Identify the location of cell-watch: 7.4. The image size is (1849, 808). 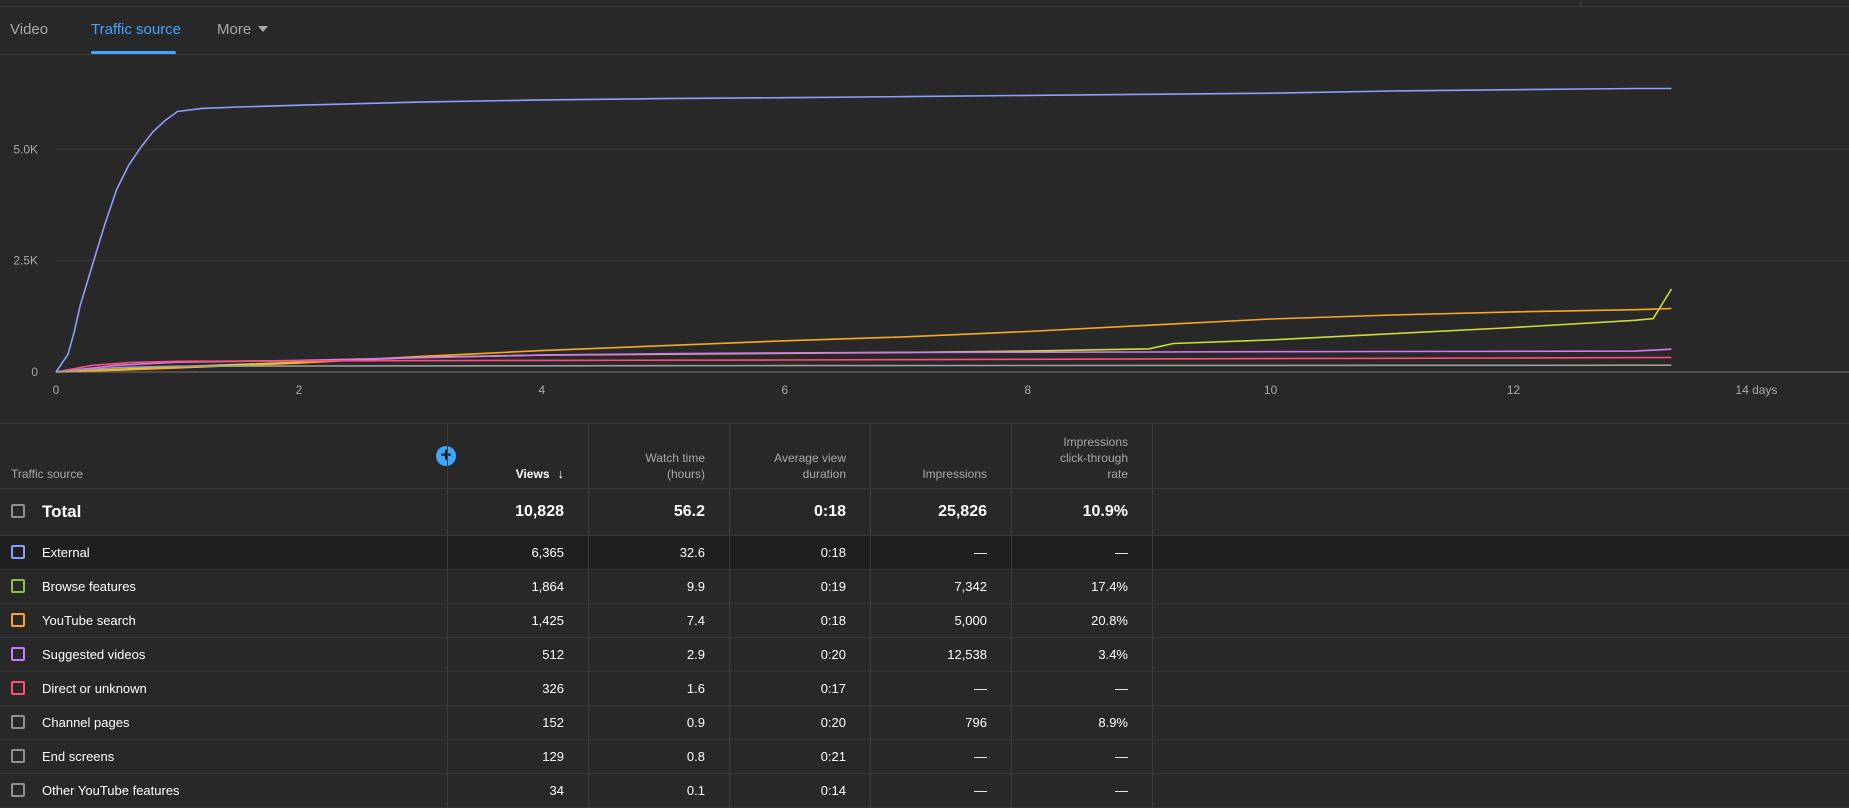
(695, 620).